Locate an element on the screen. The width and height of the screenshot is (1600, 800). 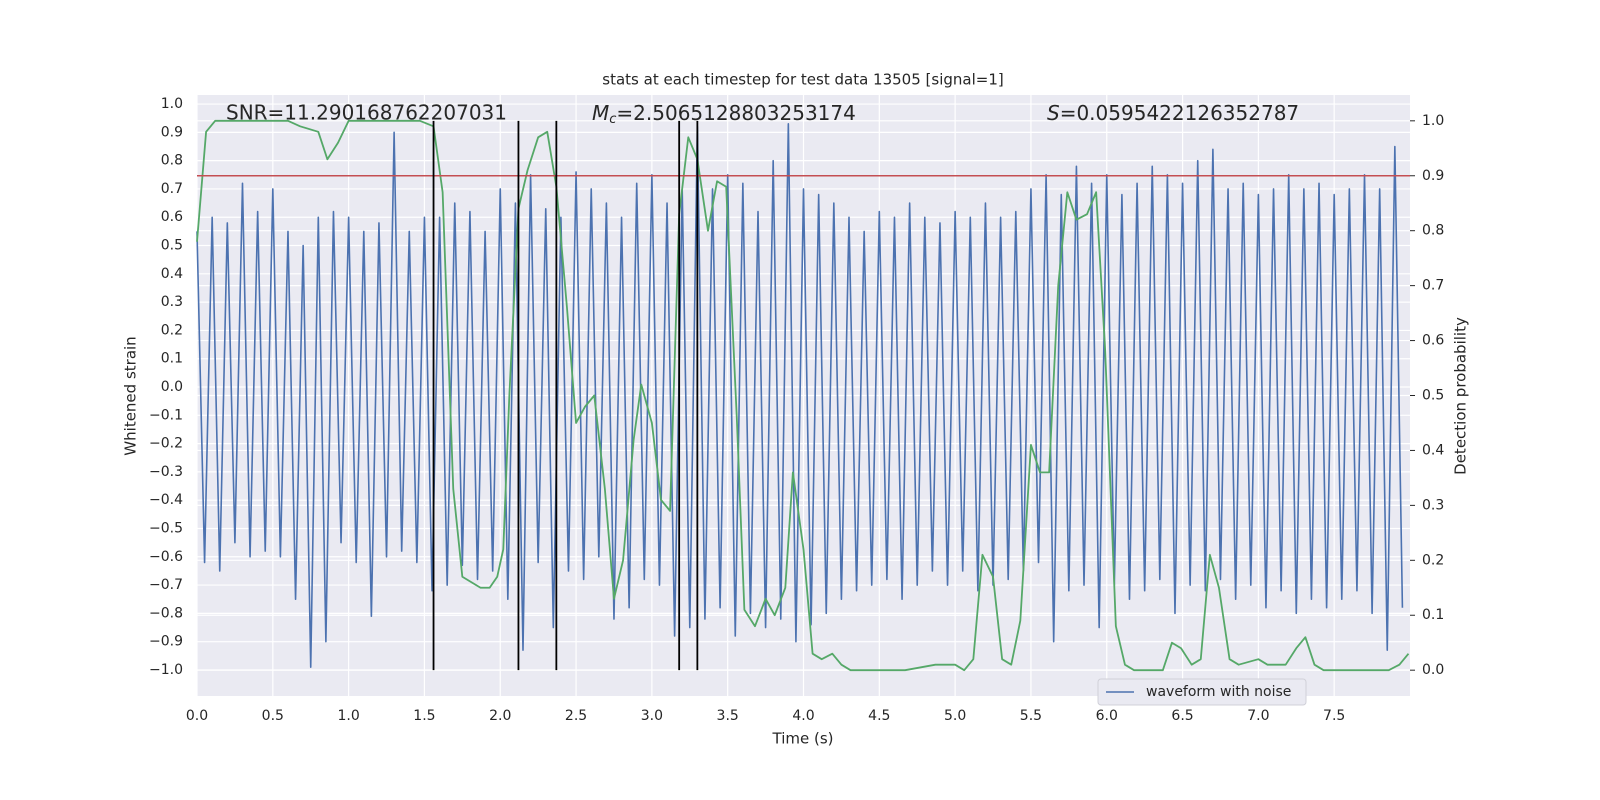
y-tick-label: 0.3 is located at coordinates (172, 302).